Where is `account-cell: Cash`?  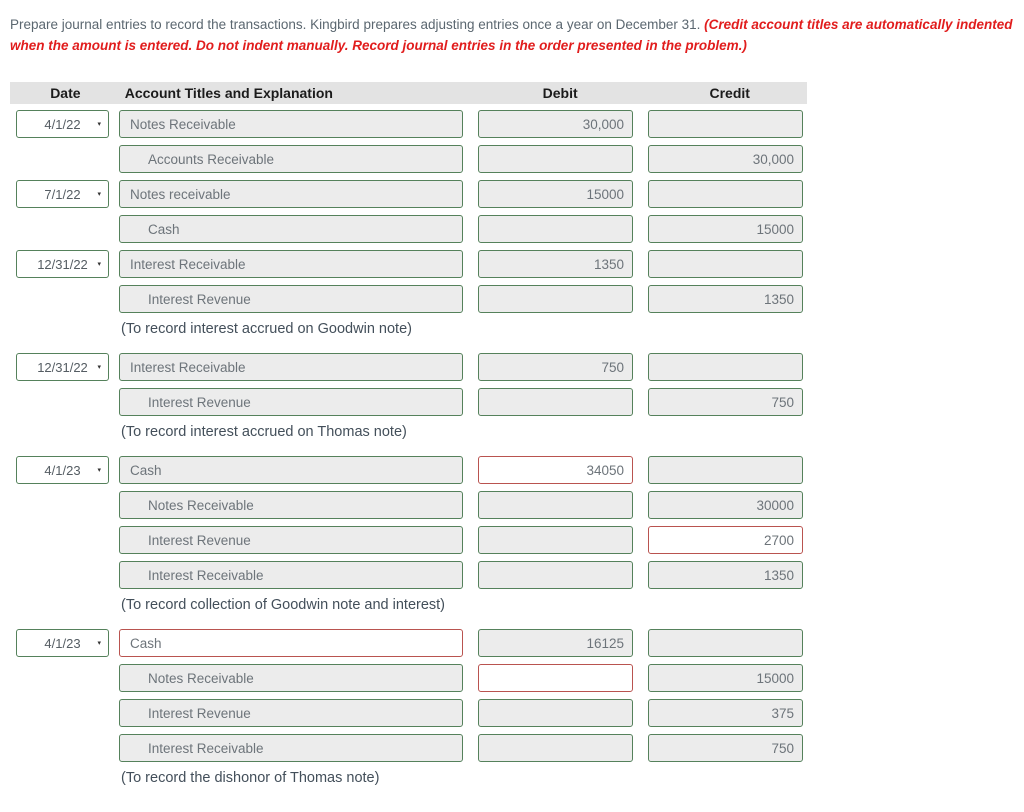
account-cell: Cash is located at coordinates (291, 470).